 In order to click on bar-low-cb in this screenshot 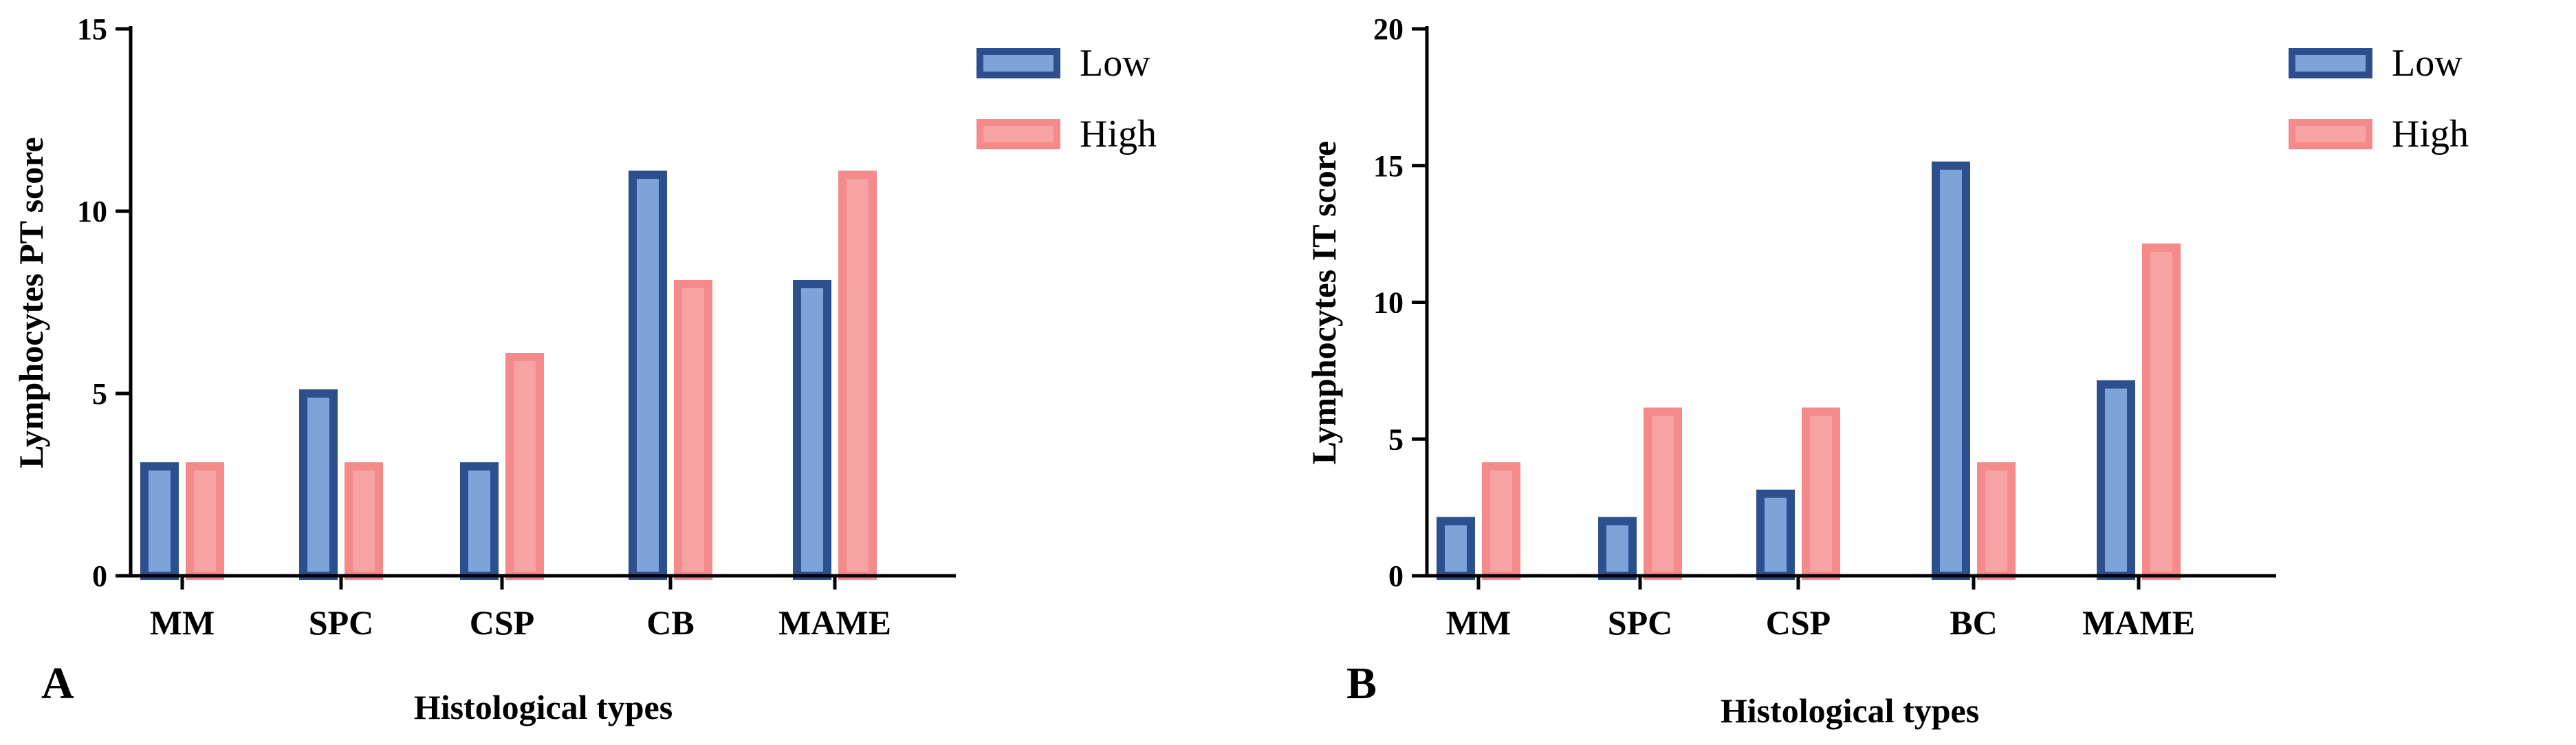, I will do `click(648, 375)`.